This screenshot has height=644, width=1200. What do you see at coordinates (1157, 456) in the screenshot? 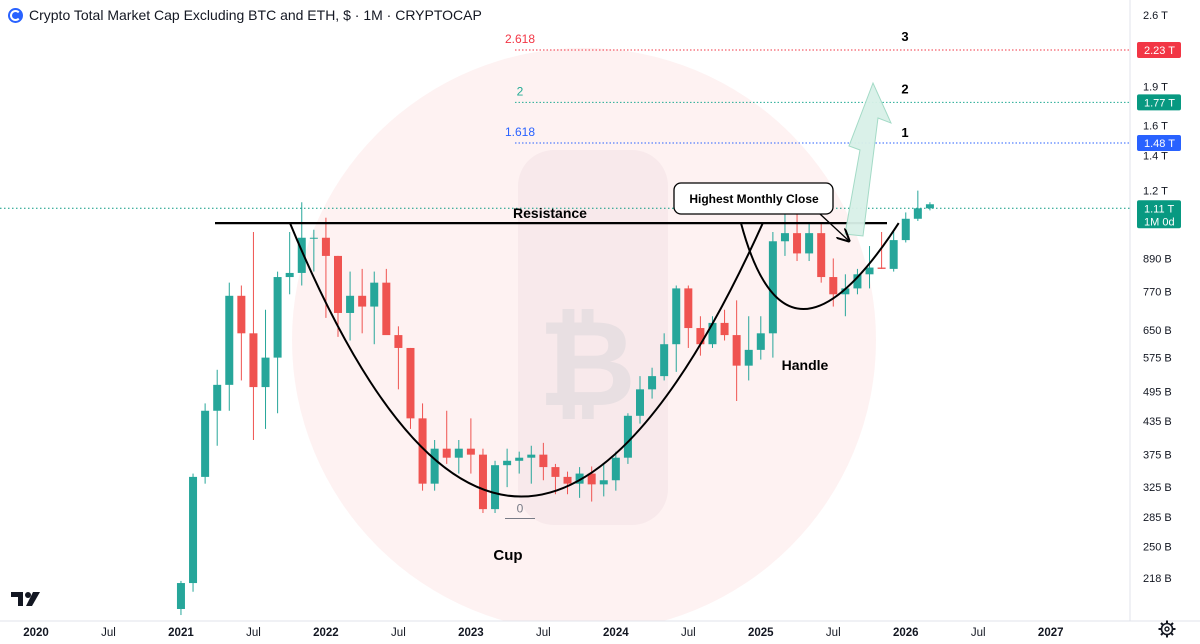
I see `y-tick-label: 375 B` at bounding box center [1157, 456].